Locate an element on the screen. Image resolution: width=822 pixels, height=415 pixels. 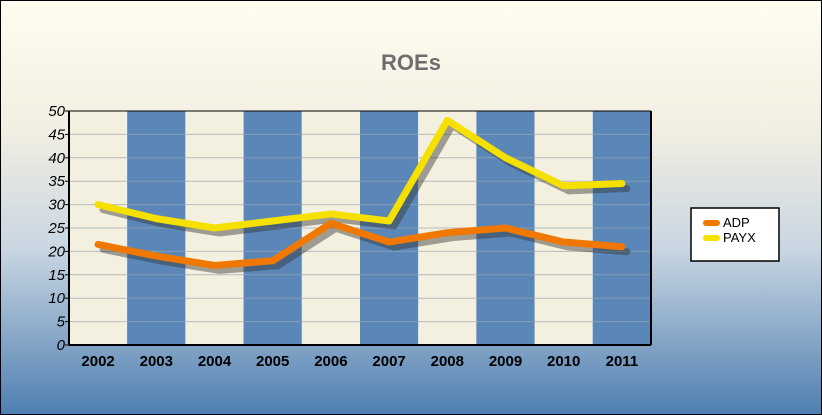
y-tick-label-45: 45 is located at coordinates (56, 134).